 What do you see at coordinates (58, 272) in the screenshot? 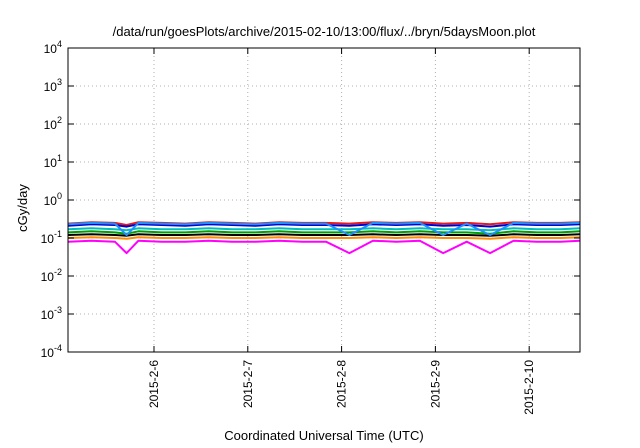
I see `y-tick-exponent: -2` at bounding box center [58, 272].